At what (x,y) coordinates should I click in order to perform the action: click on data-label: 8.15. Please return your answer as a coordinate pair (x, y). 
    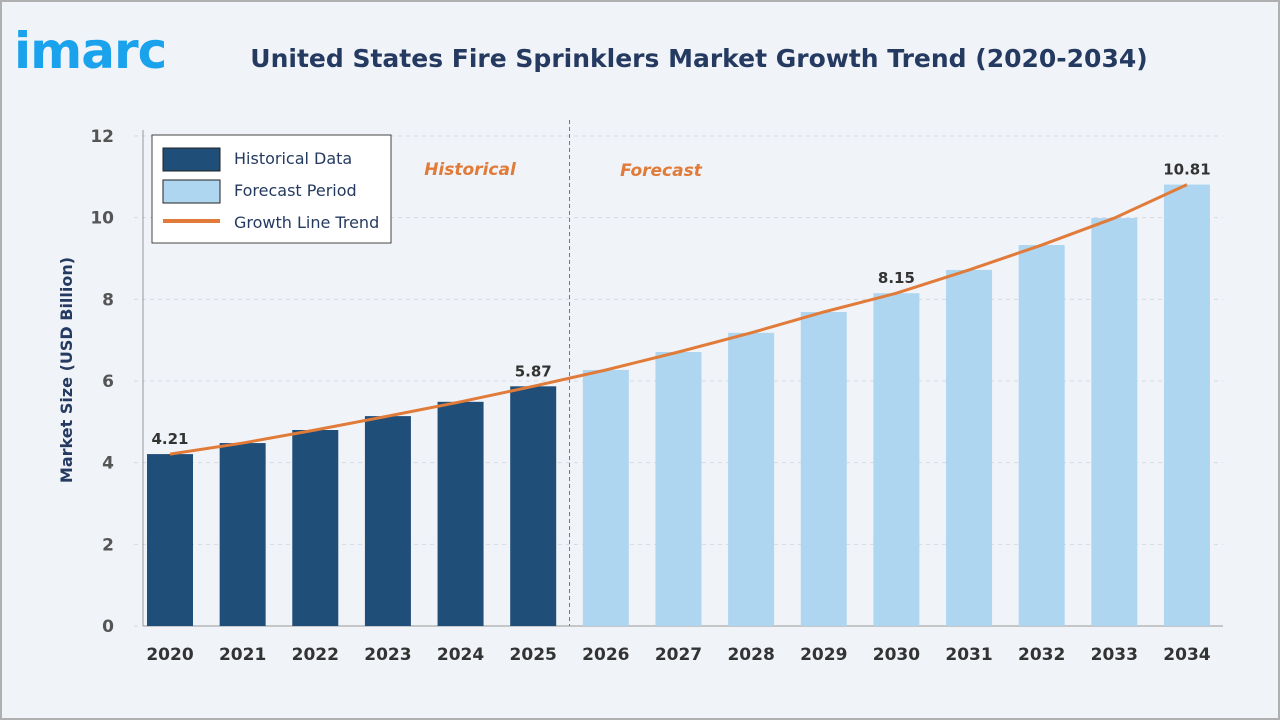
    Looking at the image, I should click on (896, 278).